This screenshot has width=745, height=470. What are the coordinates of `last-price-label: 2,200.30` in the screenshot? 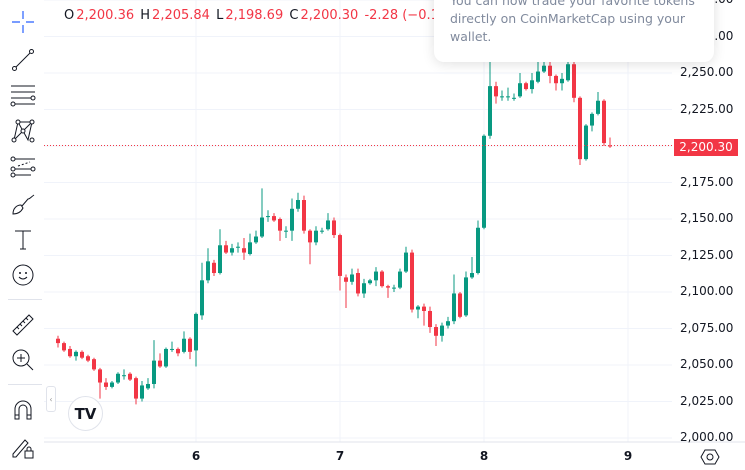 It's located at (706, 147).